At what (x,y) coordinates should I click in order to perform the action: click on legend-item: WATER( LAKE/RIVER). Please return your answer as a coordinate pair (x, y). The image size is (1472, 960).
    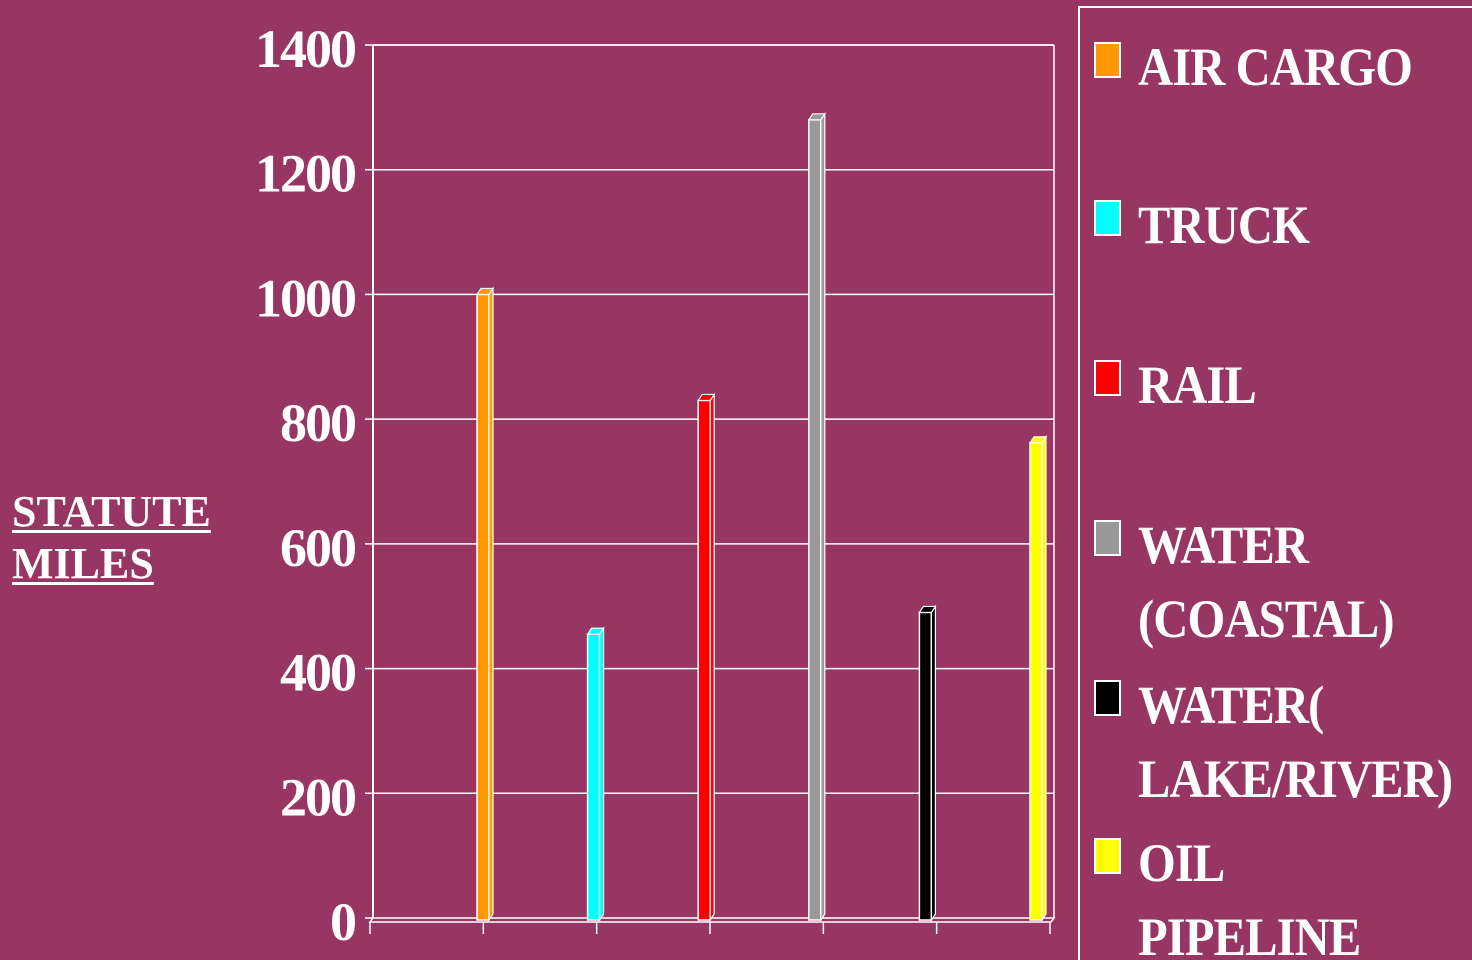
    Looking at the image, I should click on (1283, 742).